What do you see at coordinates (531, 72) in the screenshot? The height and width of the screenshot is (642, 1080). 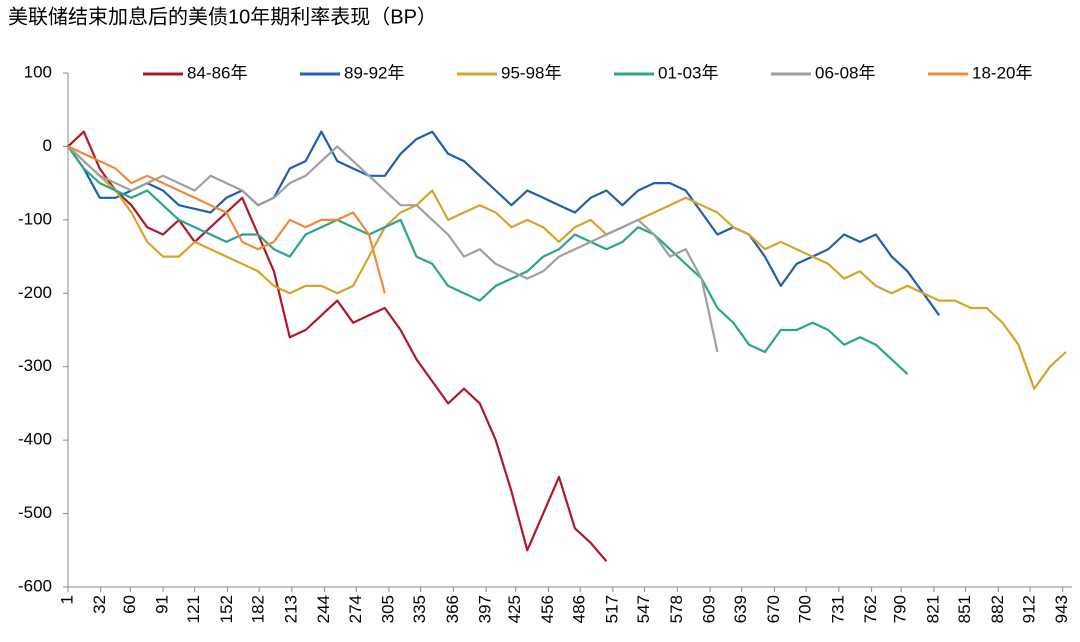 I see `legend-label: 95-98年` at bounding box center [531, 72].